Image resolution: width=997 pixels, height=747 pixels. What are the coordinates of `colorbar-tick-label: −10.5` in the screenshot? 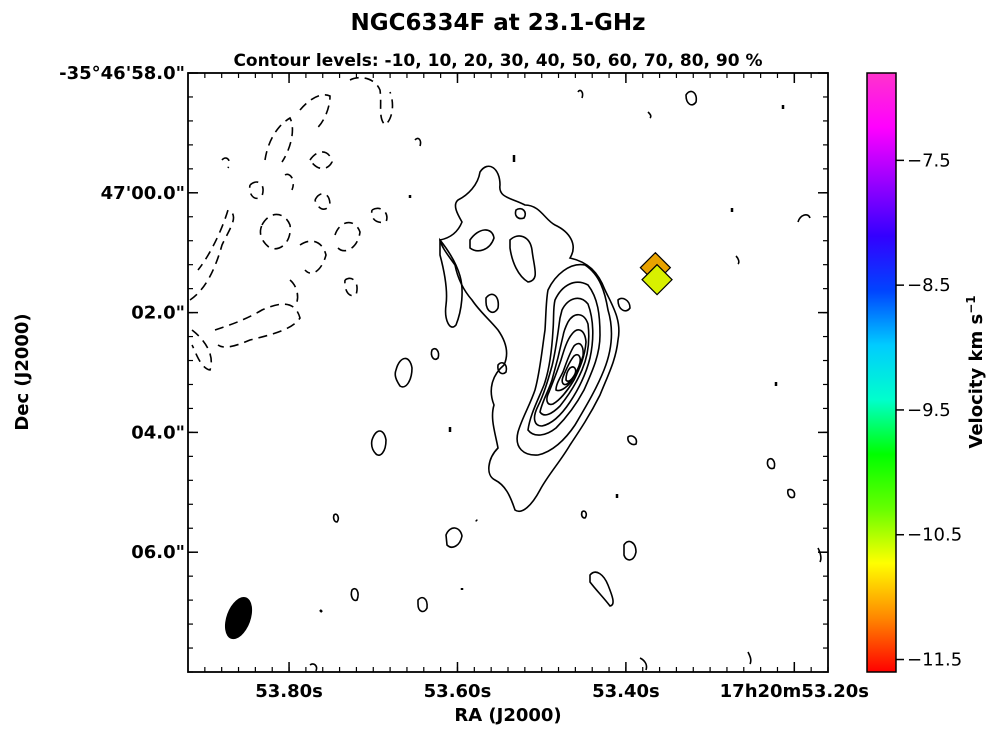 It's located at (934, 535).